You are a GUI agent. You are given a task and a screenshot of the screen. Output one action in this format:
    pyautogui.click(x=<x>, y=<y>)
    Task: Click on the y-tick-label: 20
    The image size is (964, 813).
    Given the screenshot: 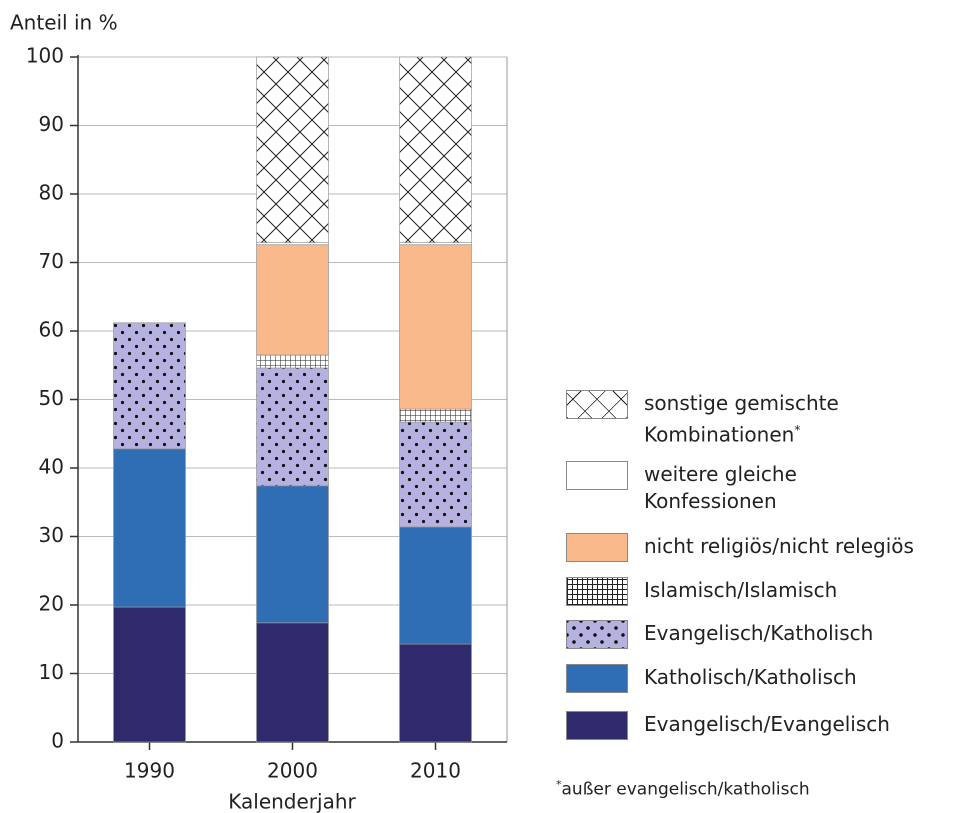 What is the action you would take?
    pyautogui.click(x=51, y=604)
    